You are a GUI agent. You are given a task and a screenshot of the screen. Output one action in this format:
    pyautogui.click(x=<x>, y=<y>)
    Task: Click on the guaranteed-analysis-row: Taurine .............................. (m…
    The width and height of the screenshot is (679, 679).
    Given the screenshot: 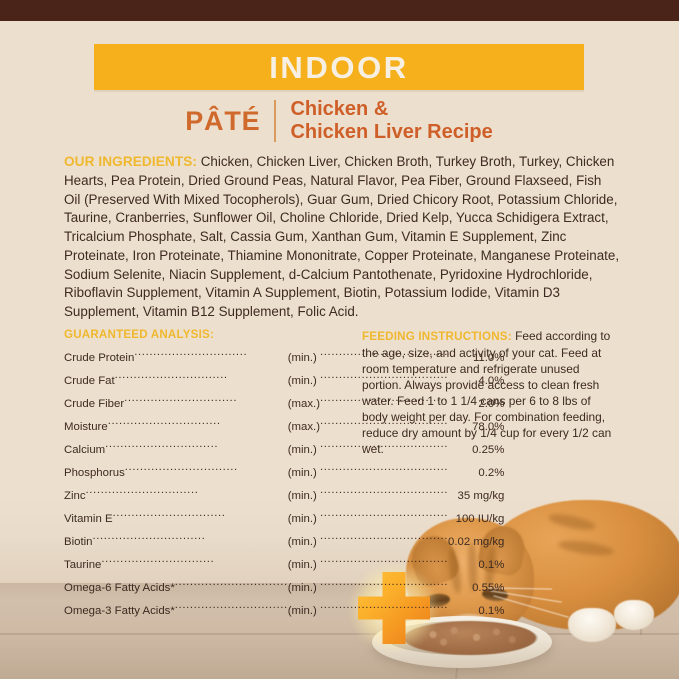 What is the action you would take?
    pyautogui.click(x=284, y=562)
    